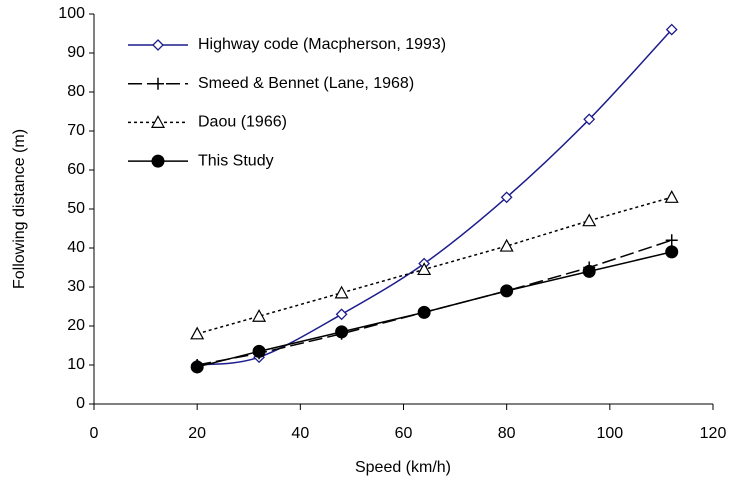 This screenshot has height=486, width=738. I want to click on y-tick-label: 0, so click(80, 403).